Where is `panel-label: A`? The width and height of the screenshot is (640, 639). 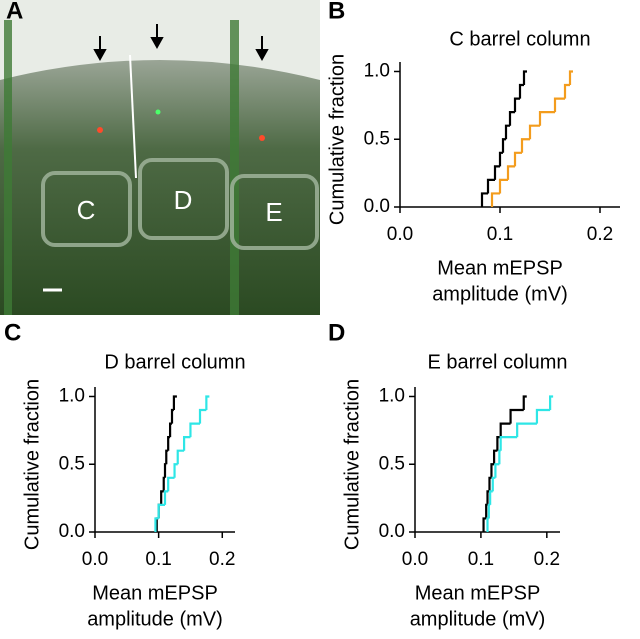
panel-label: A is located at coordinates (14, 12).